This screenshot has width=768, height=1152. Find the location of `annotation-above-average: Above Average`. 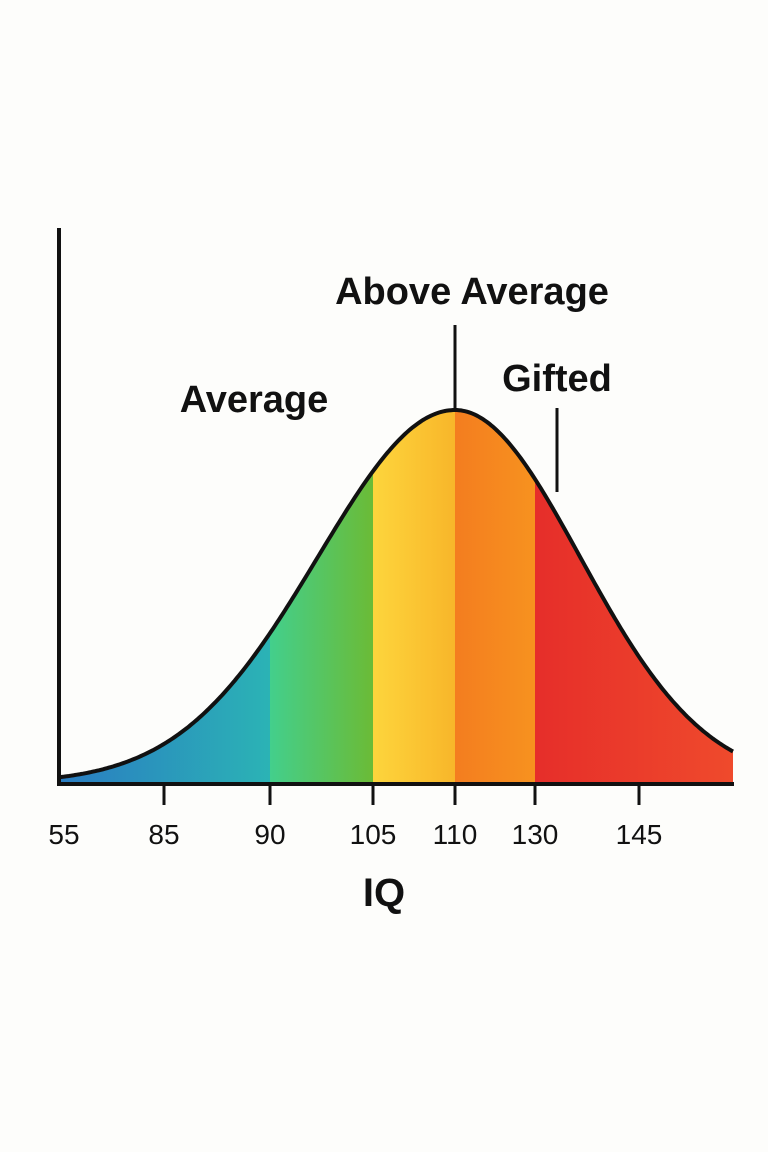

annotation-above-average: Above Average is located at coordinates (472, 292).